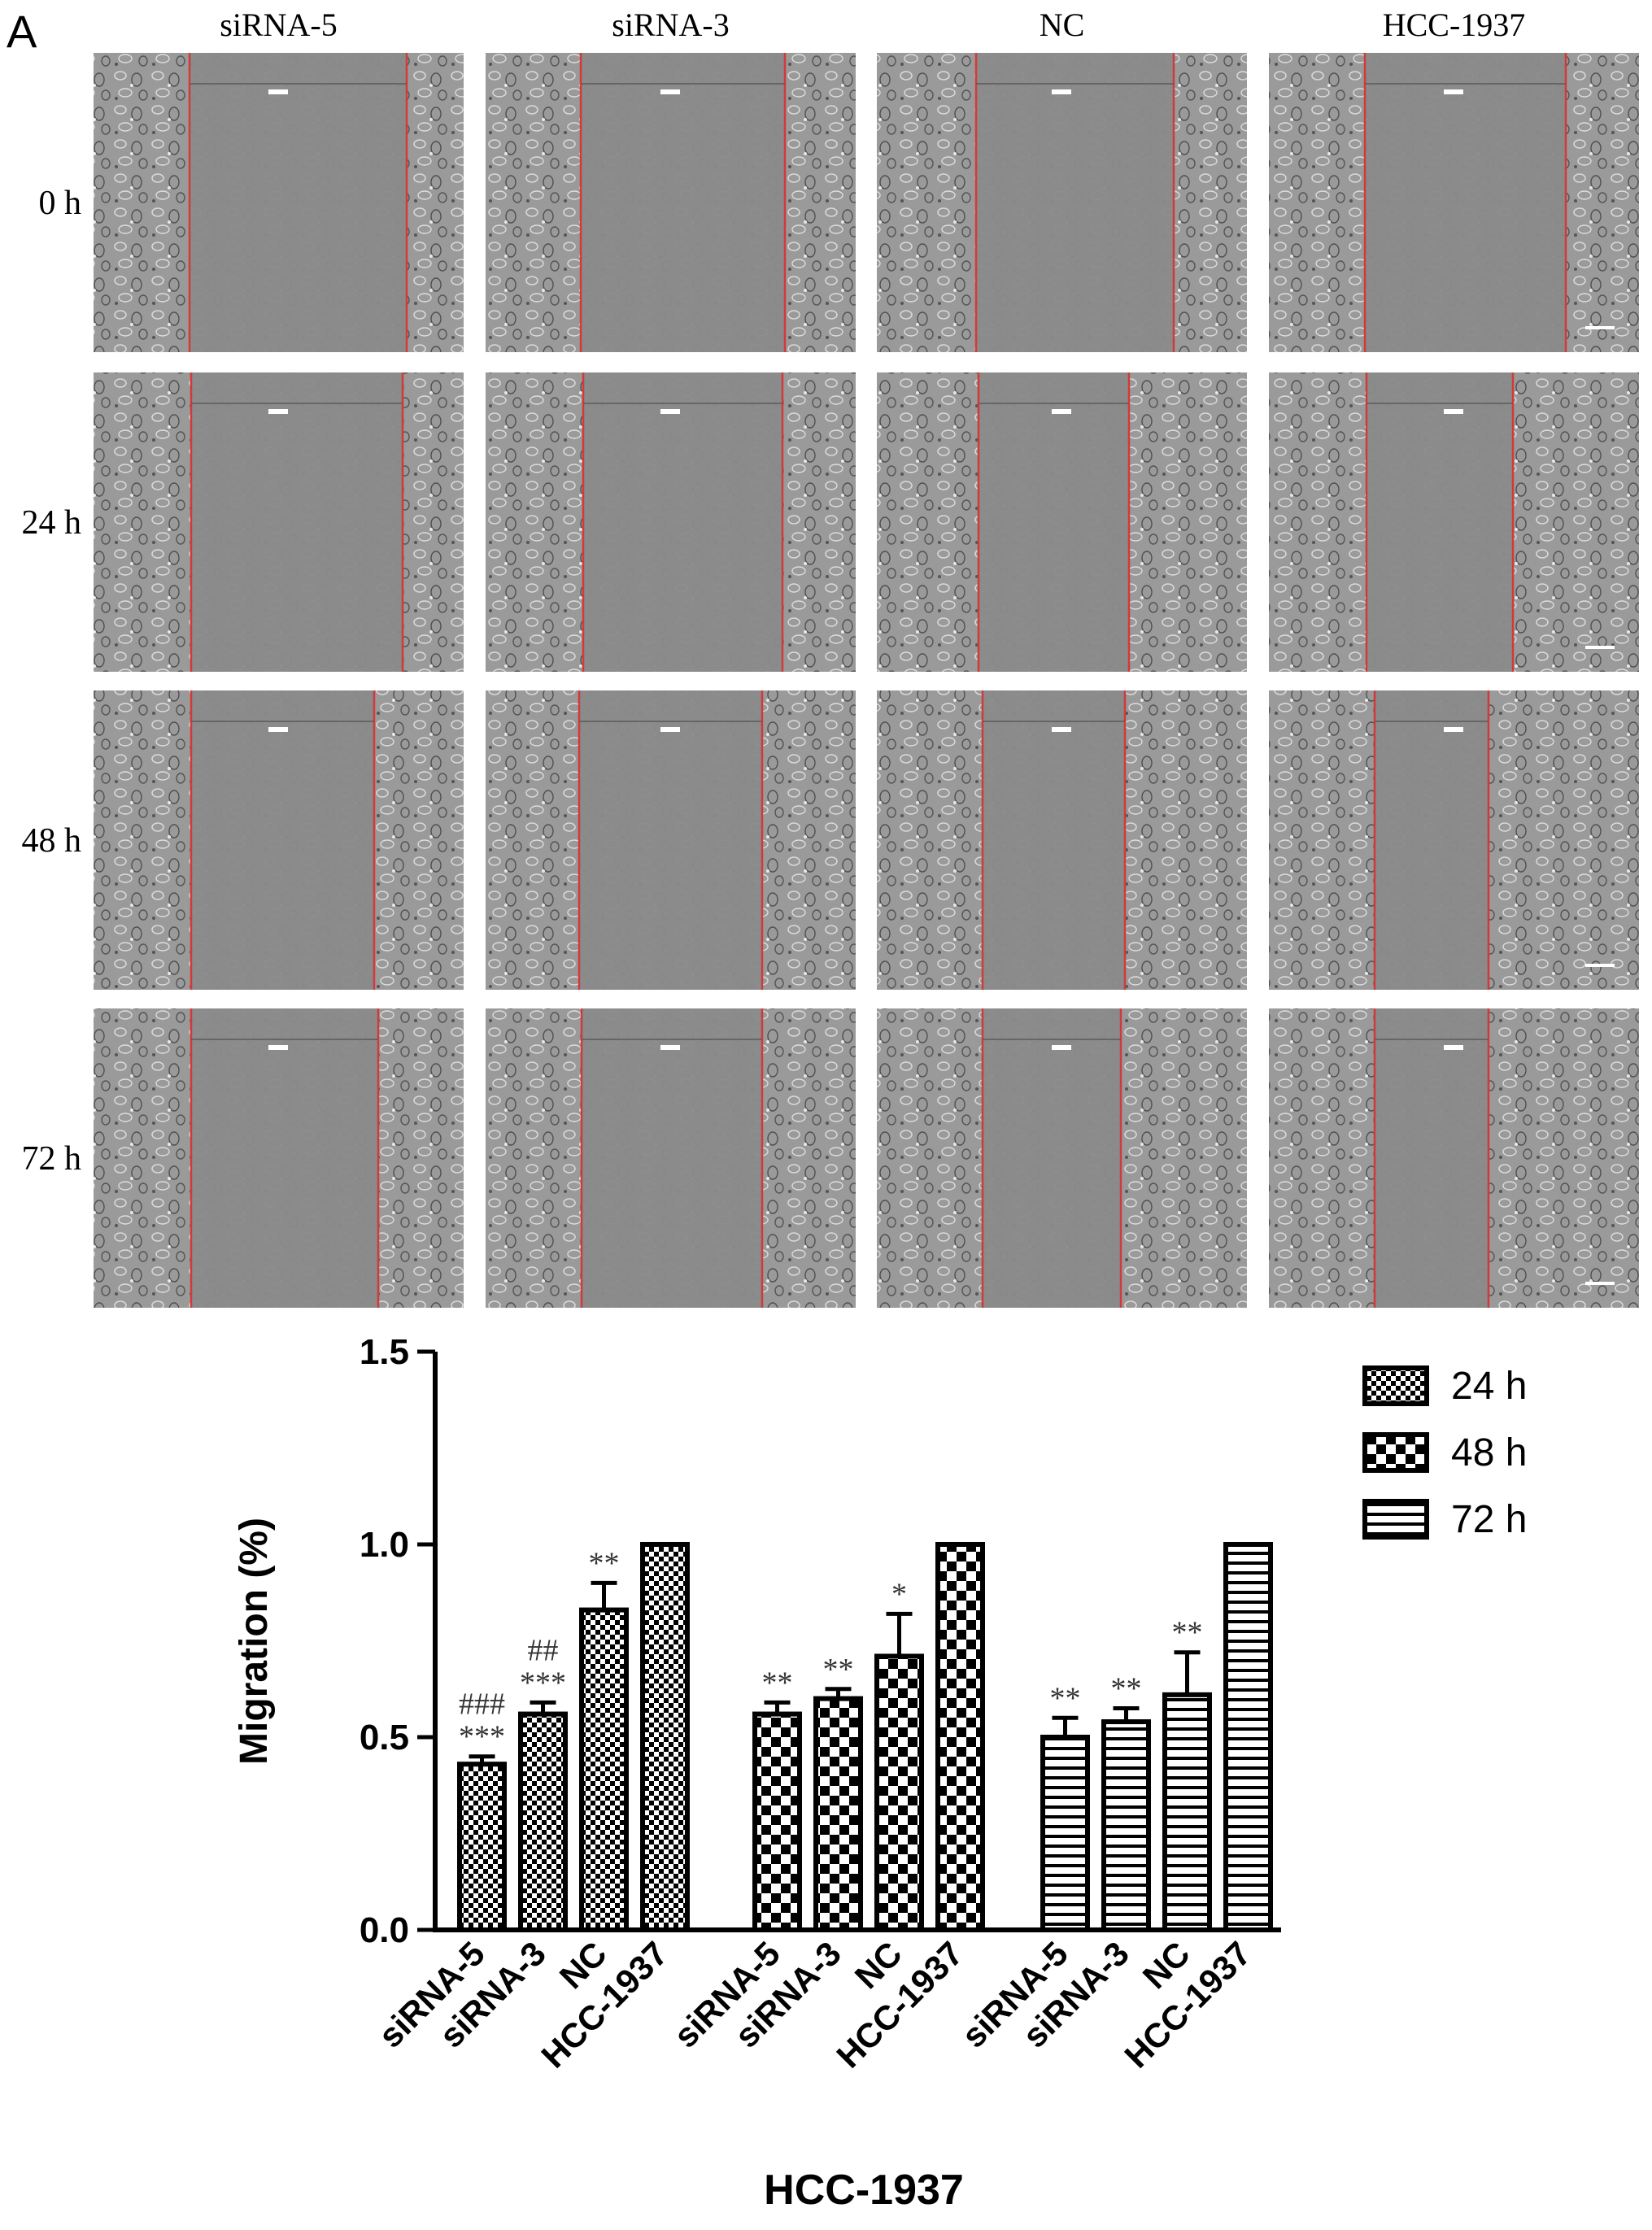 The image size is (1652, 2230). What do you see at coordinates (1489, 1519) in the screenshot?
I see `legend-label-72-h: 72 h` at bounding box center [1489, 1519].